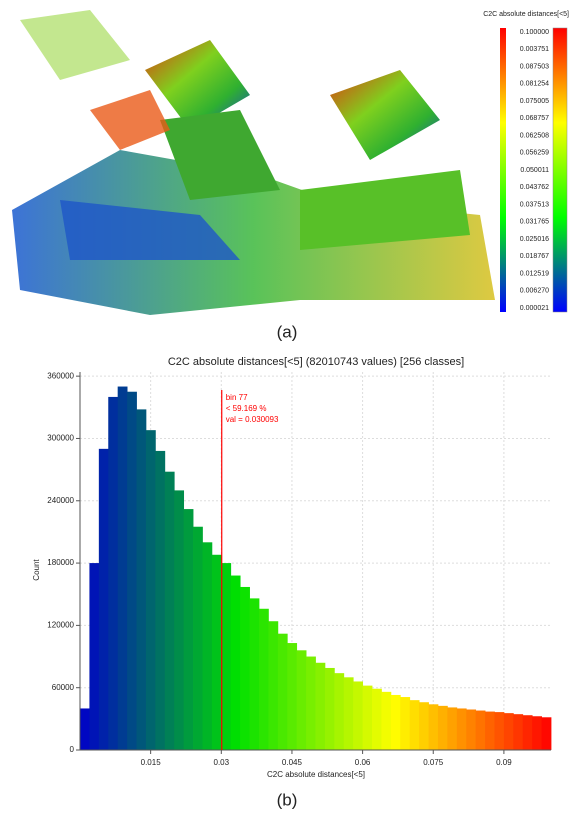 This screenshot has height=814, width=573. What do you see at coordinates (60, 562) in the screenshot?
I see `y-tick-label: 180000` at bounding box center [60, 562].